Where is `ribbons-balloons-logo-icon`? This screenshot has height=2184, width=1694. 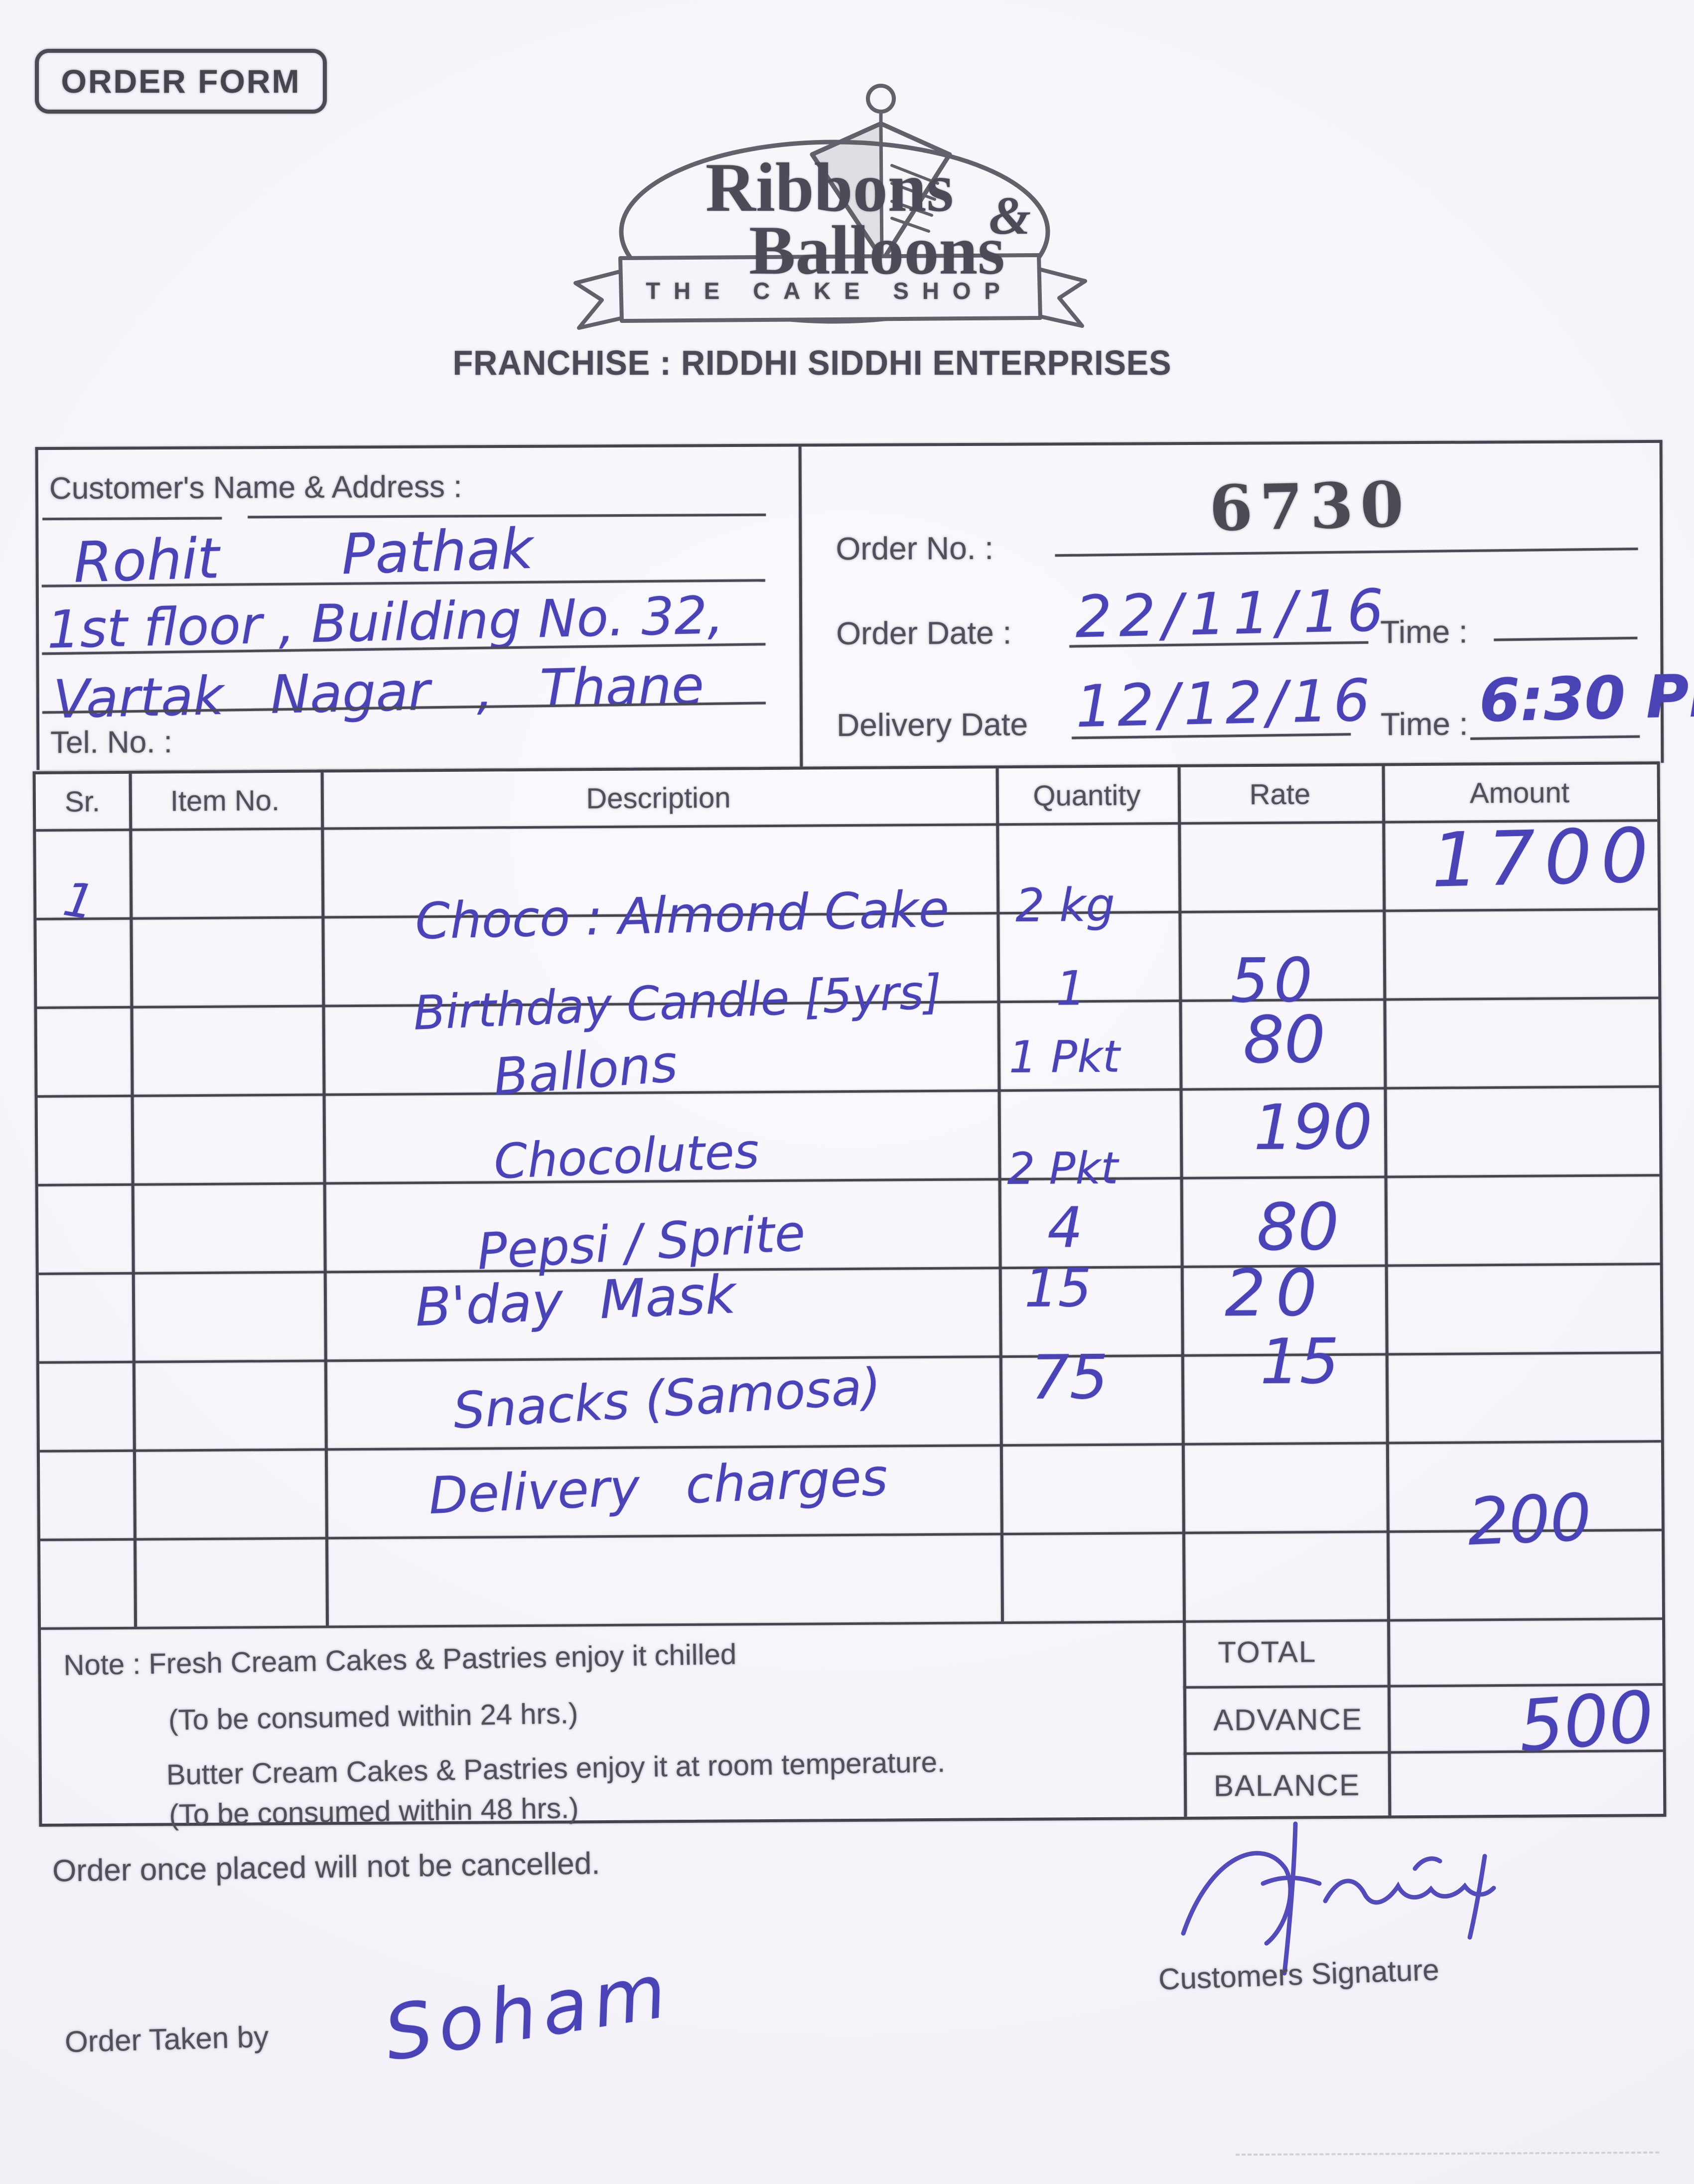
ribbons-balloons-logo-icon is located at coordinates (830, 207).